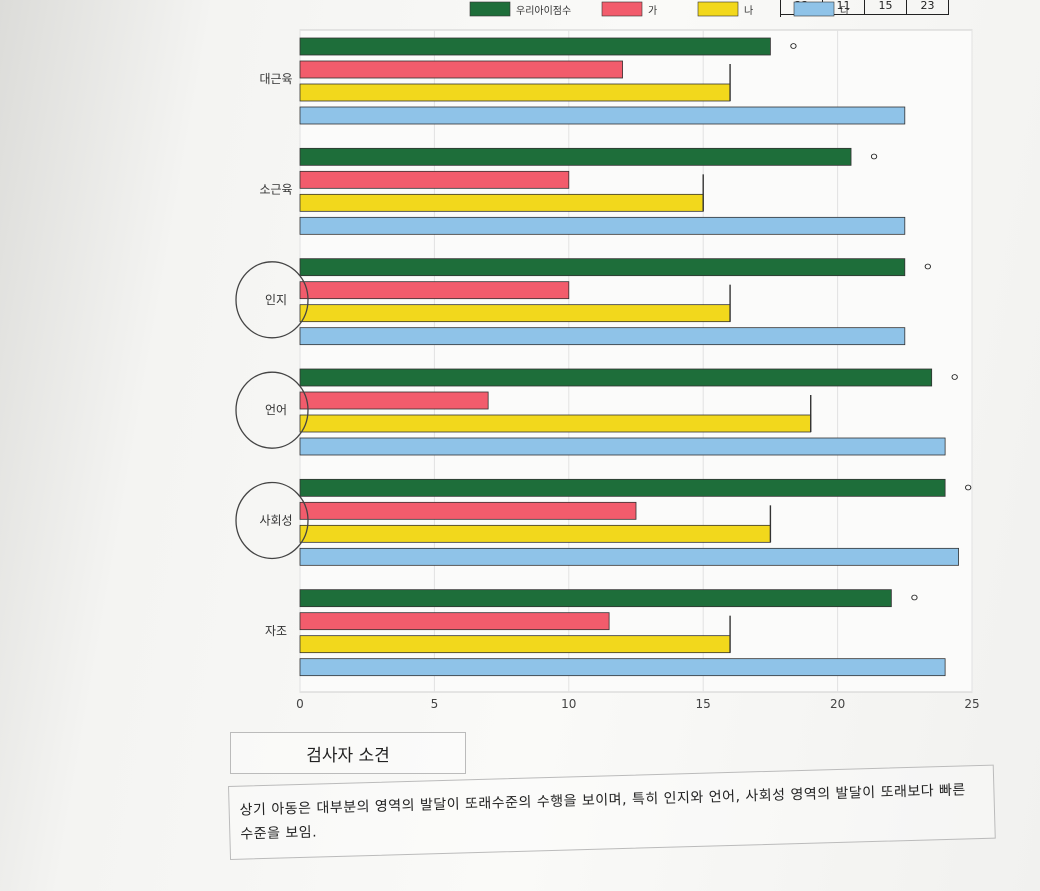 This screenshot has height=891, width=1040. Describe the element at coordinates (435, 704) in the screenshot. I see `x-tick-label: 5` at that location.